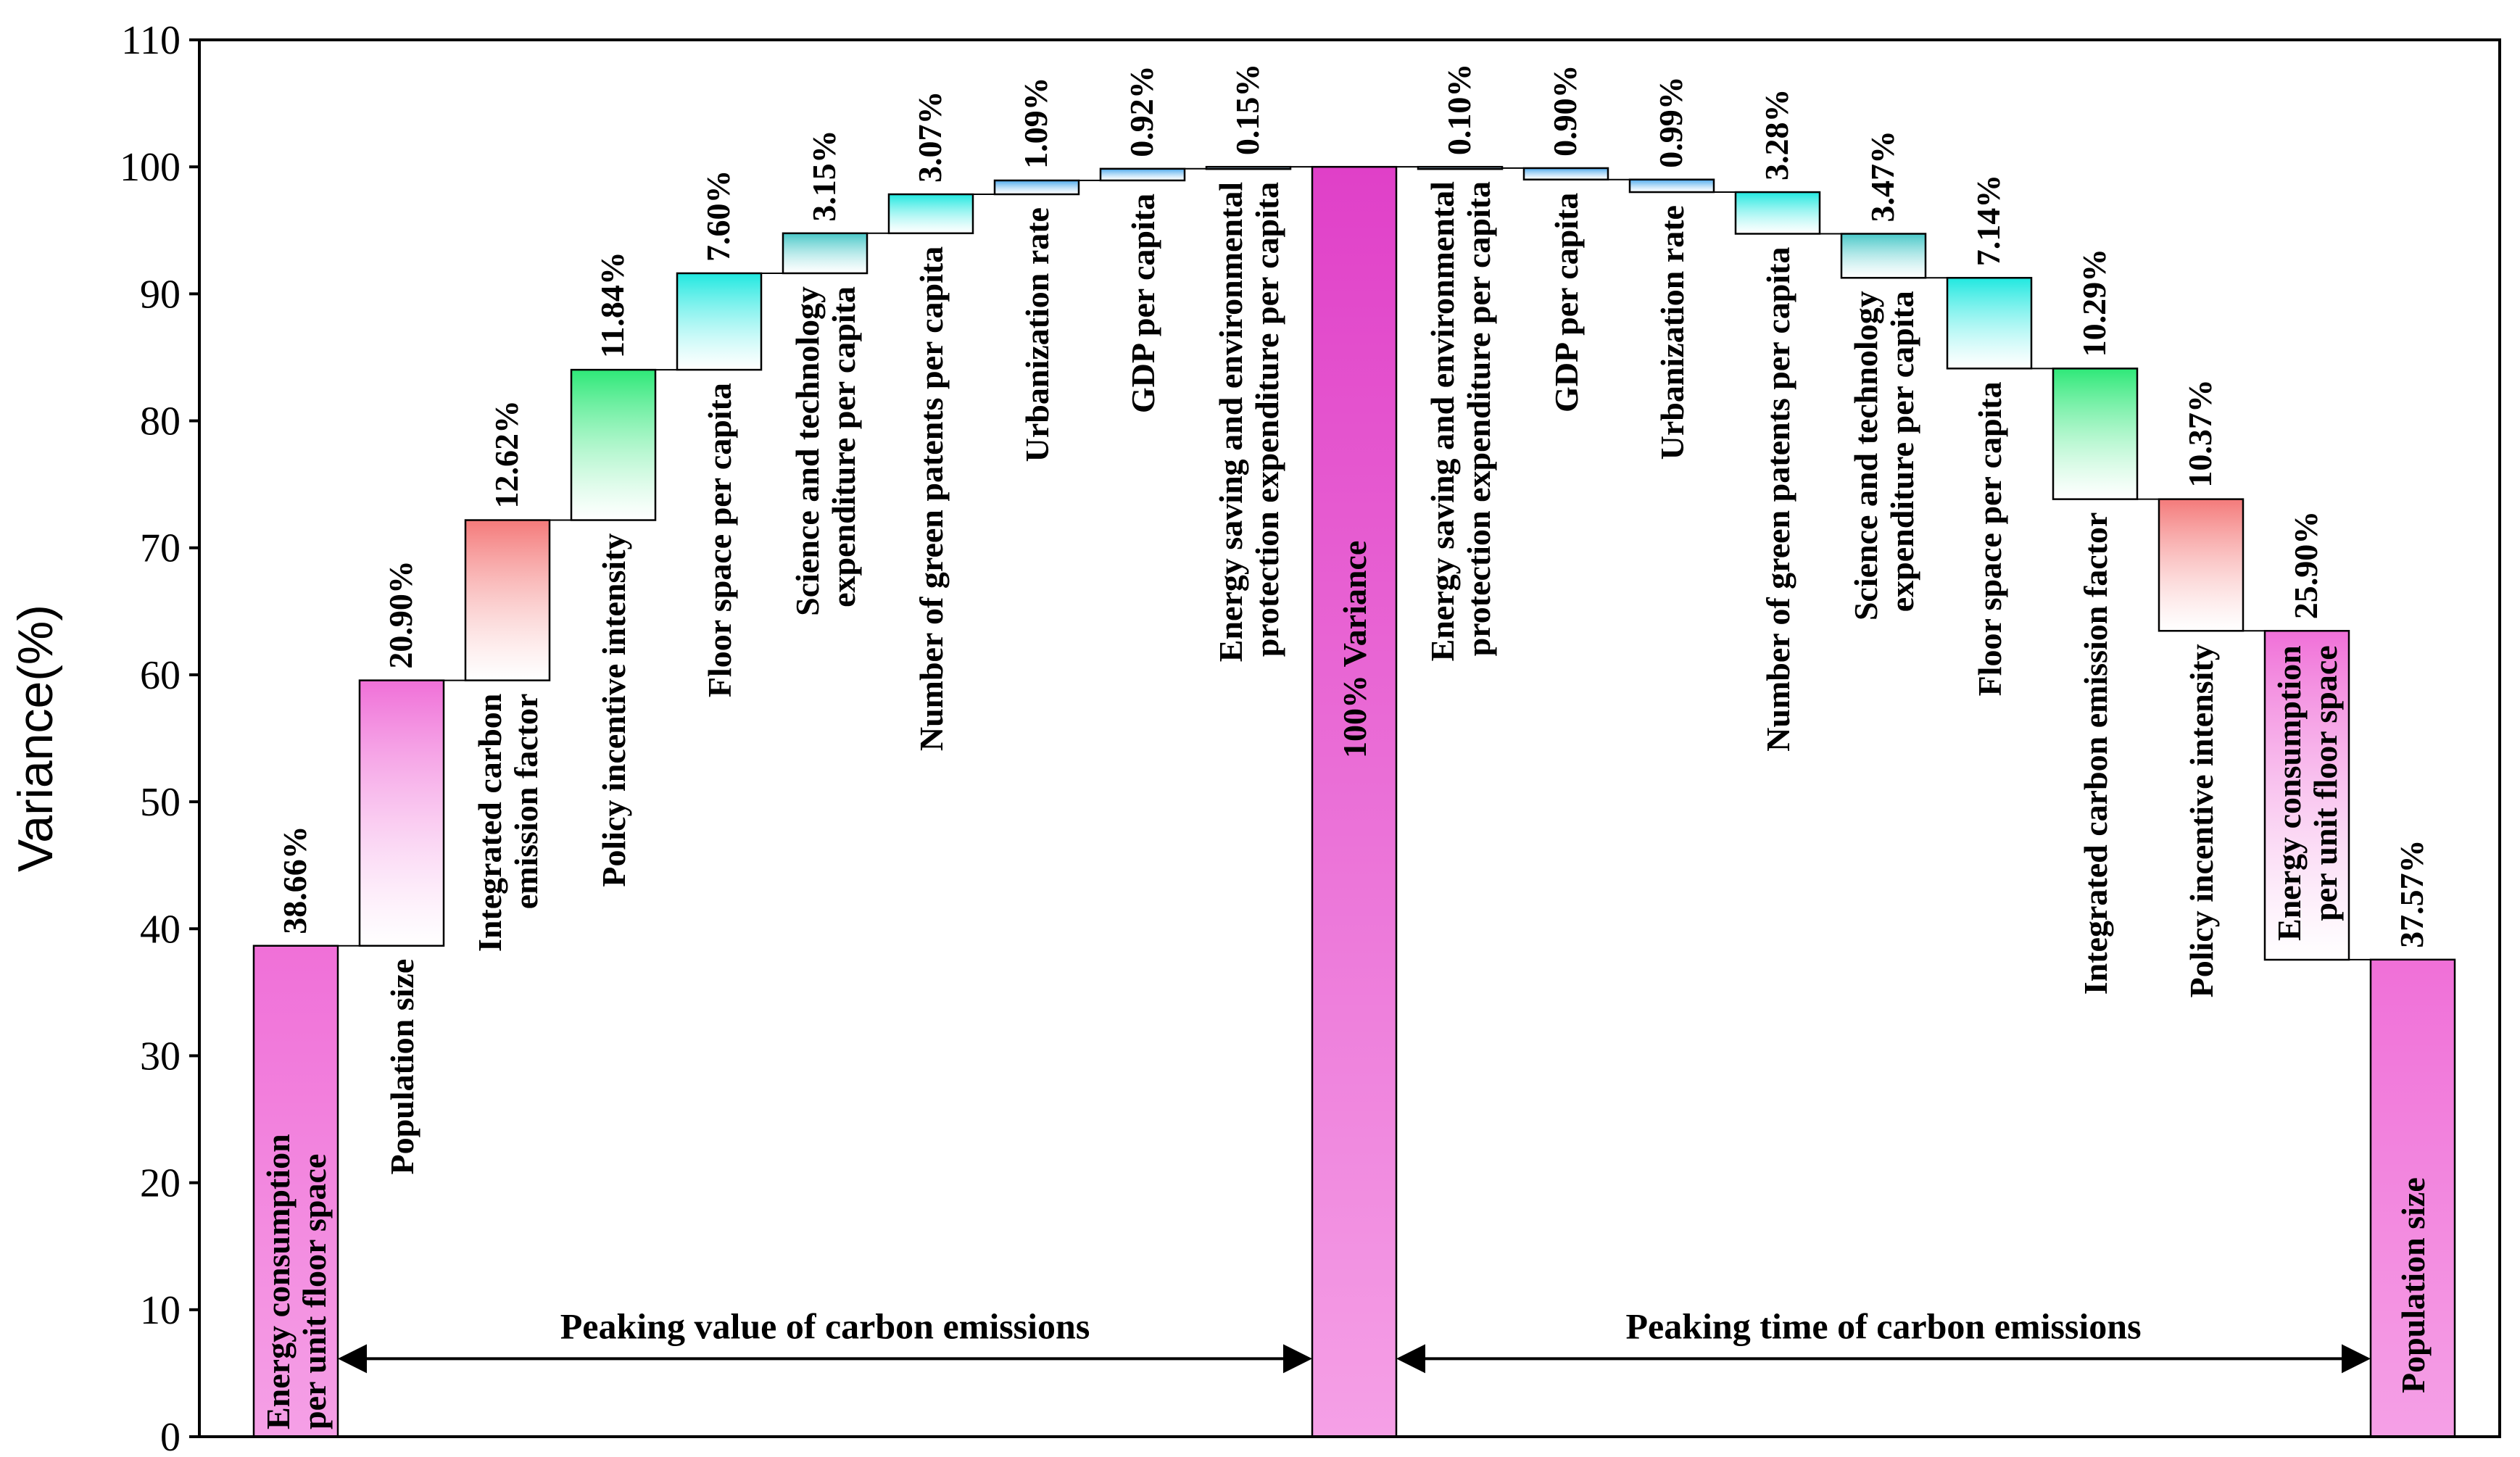  I want to click on value-label: 0.92%, so click(1141, 111).